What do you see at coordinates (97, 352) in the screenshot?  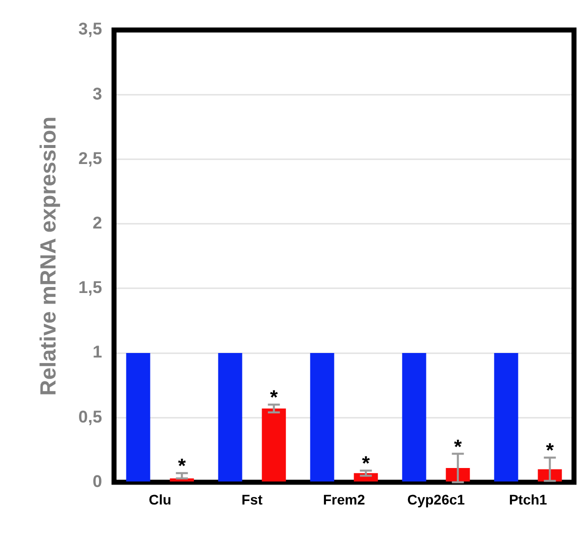 I see `y-tick-label: 1` at bounding box center [97, 352].